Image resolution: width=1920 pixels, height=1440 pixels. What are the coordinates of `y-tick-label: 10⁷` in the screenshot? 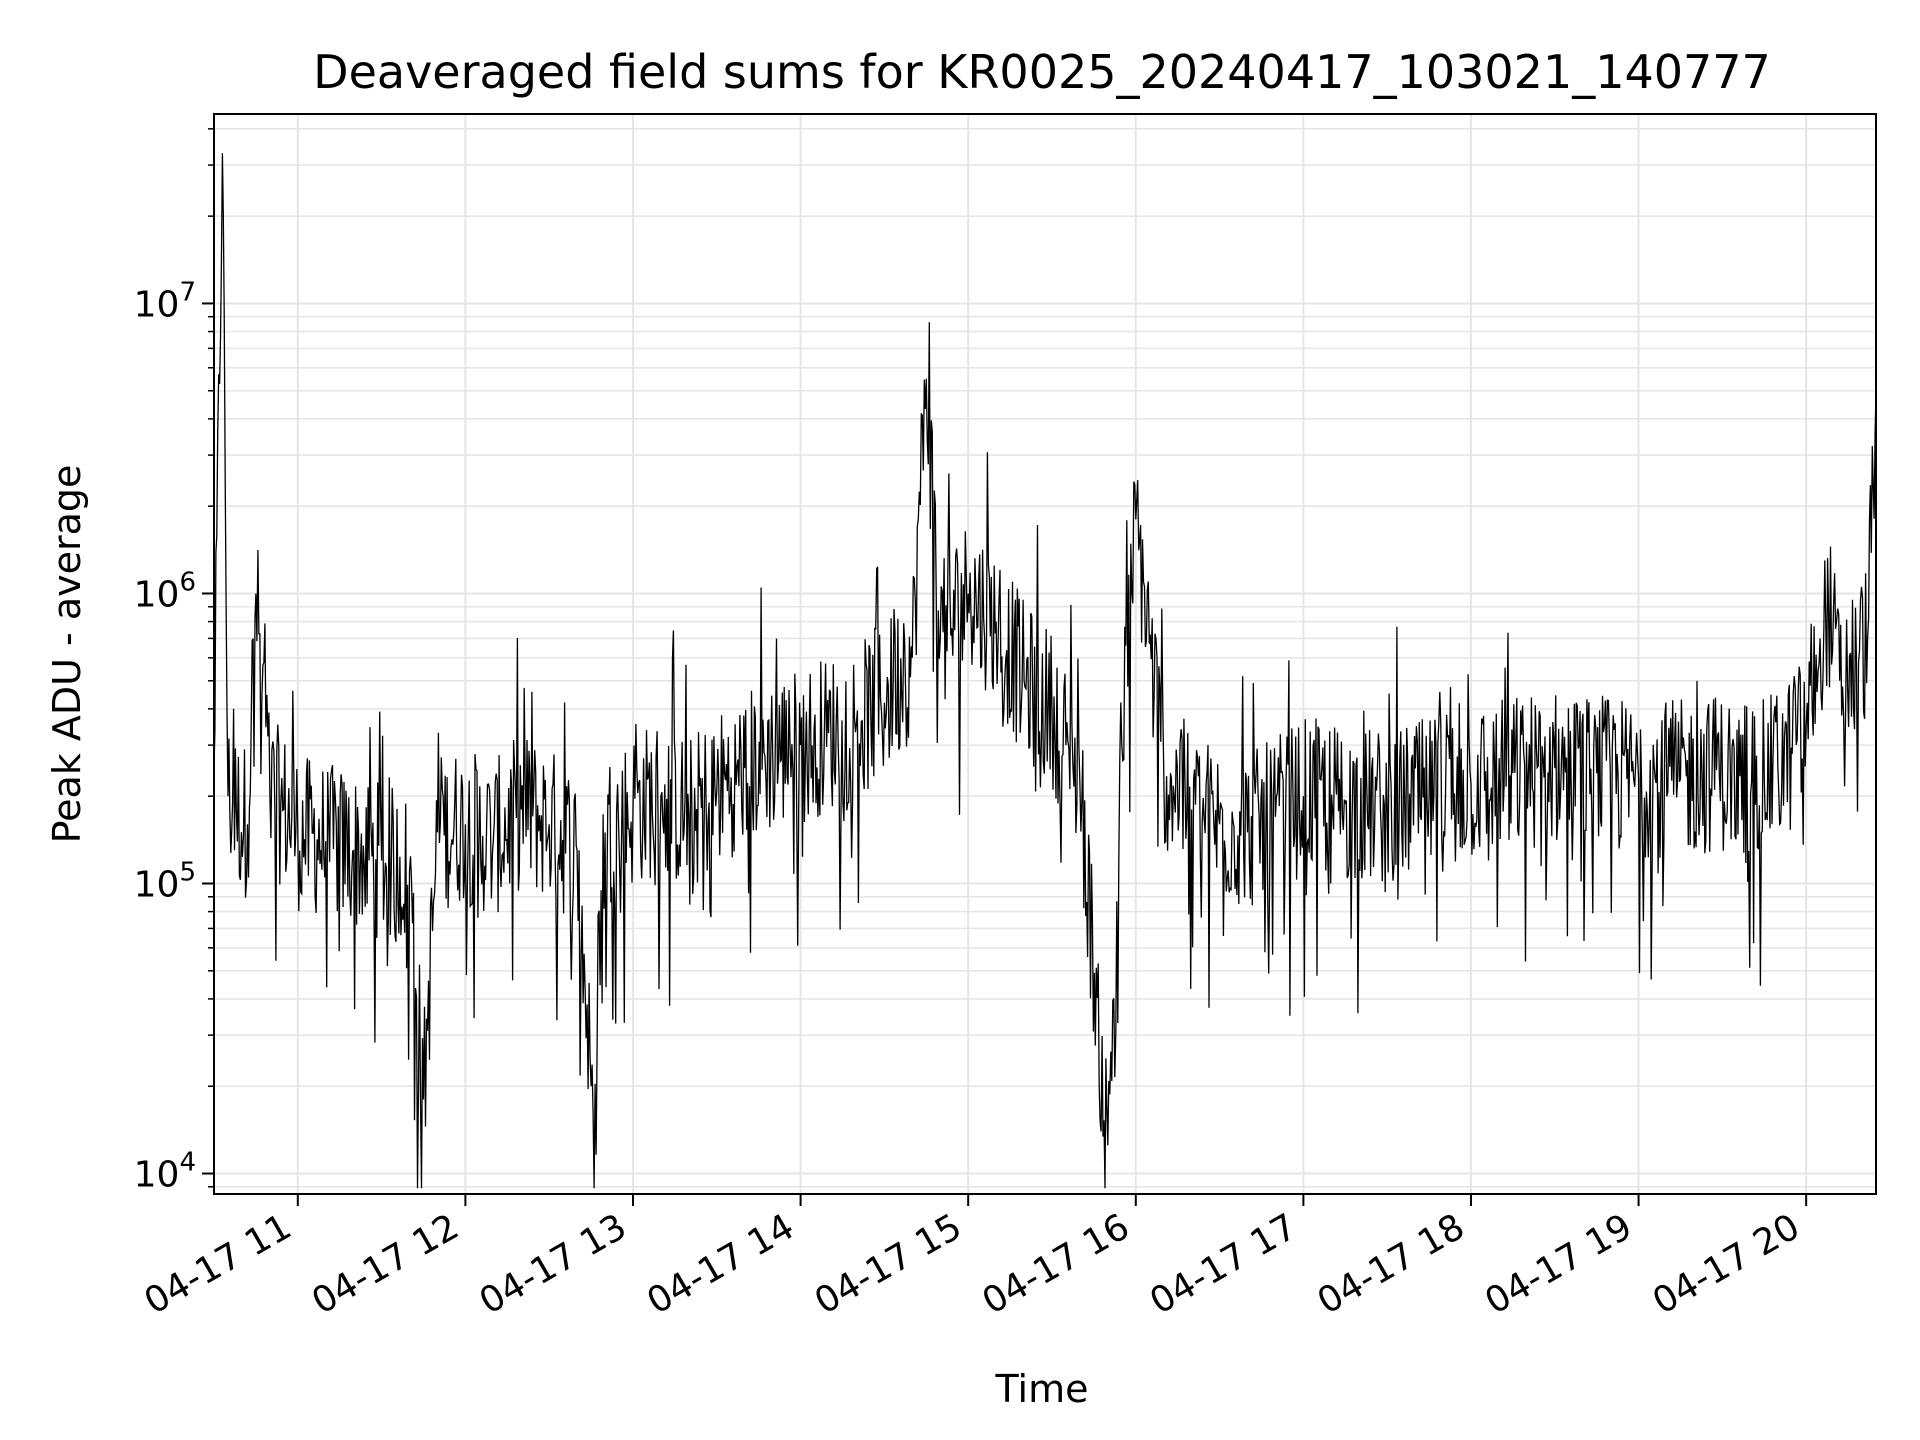 It's located at (165, 301).